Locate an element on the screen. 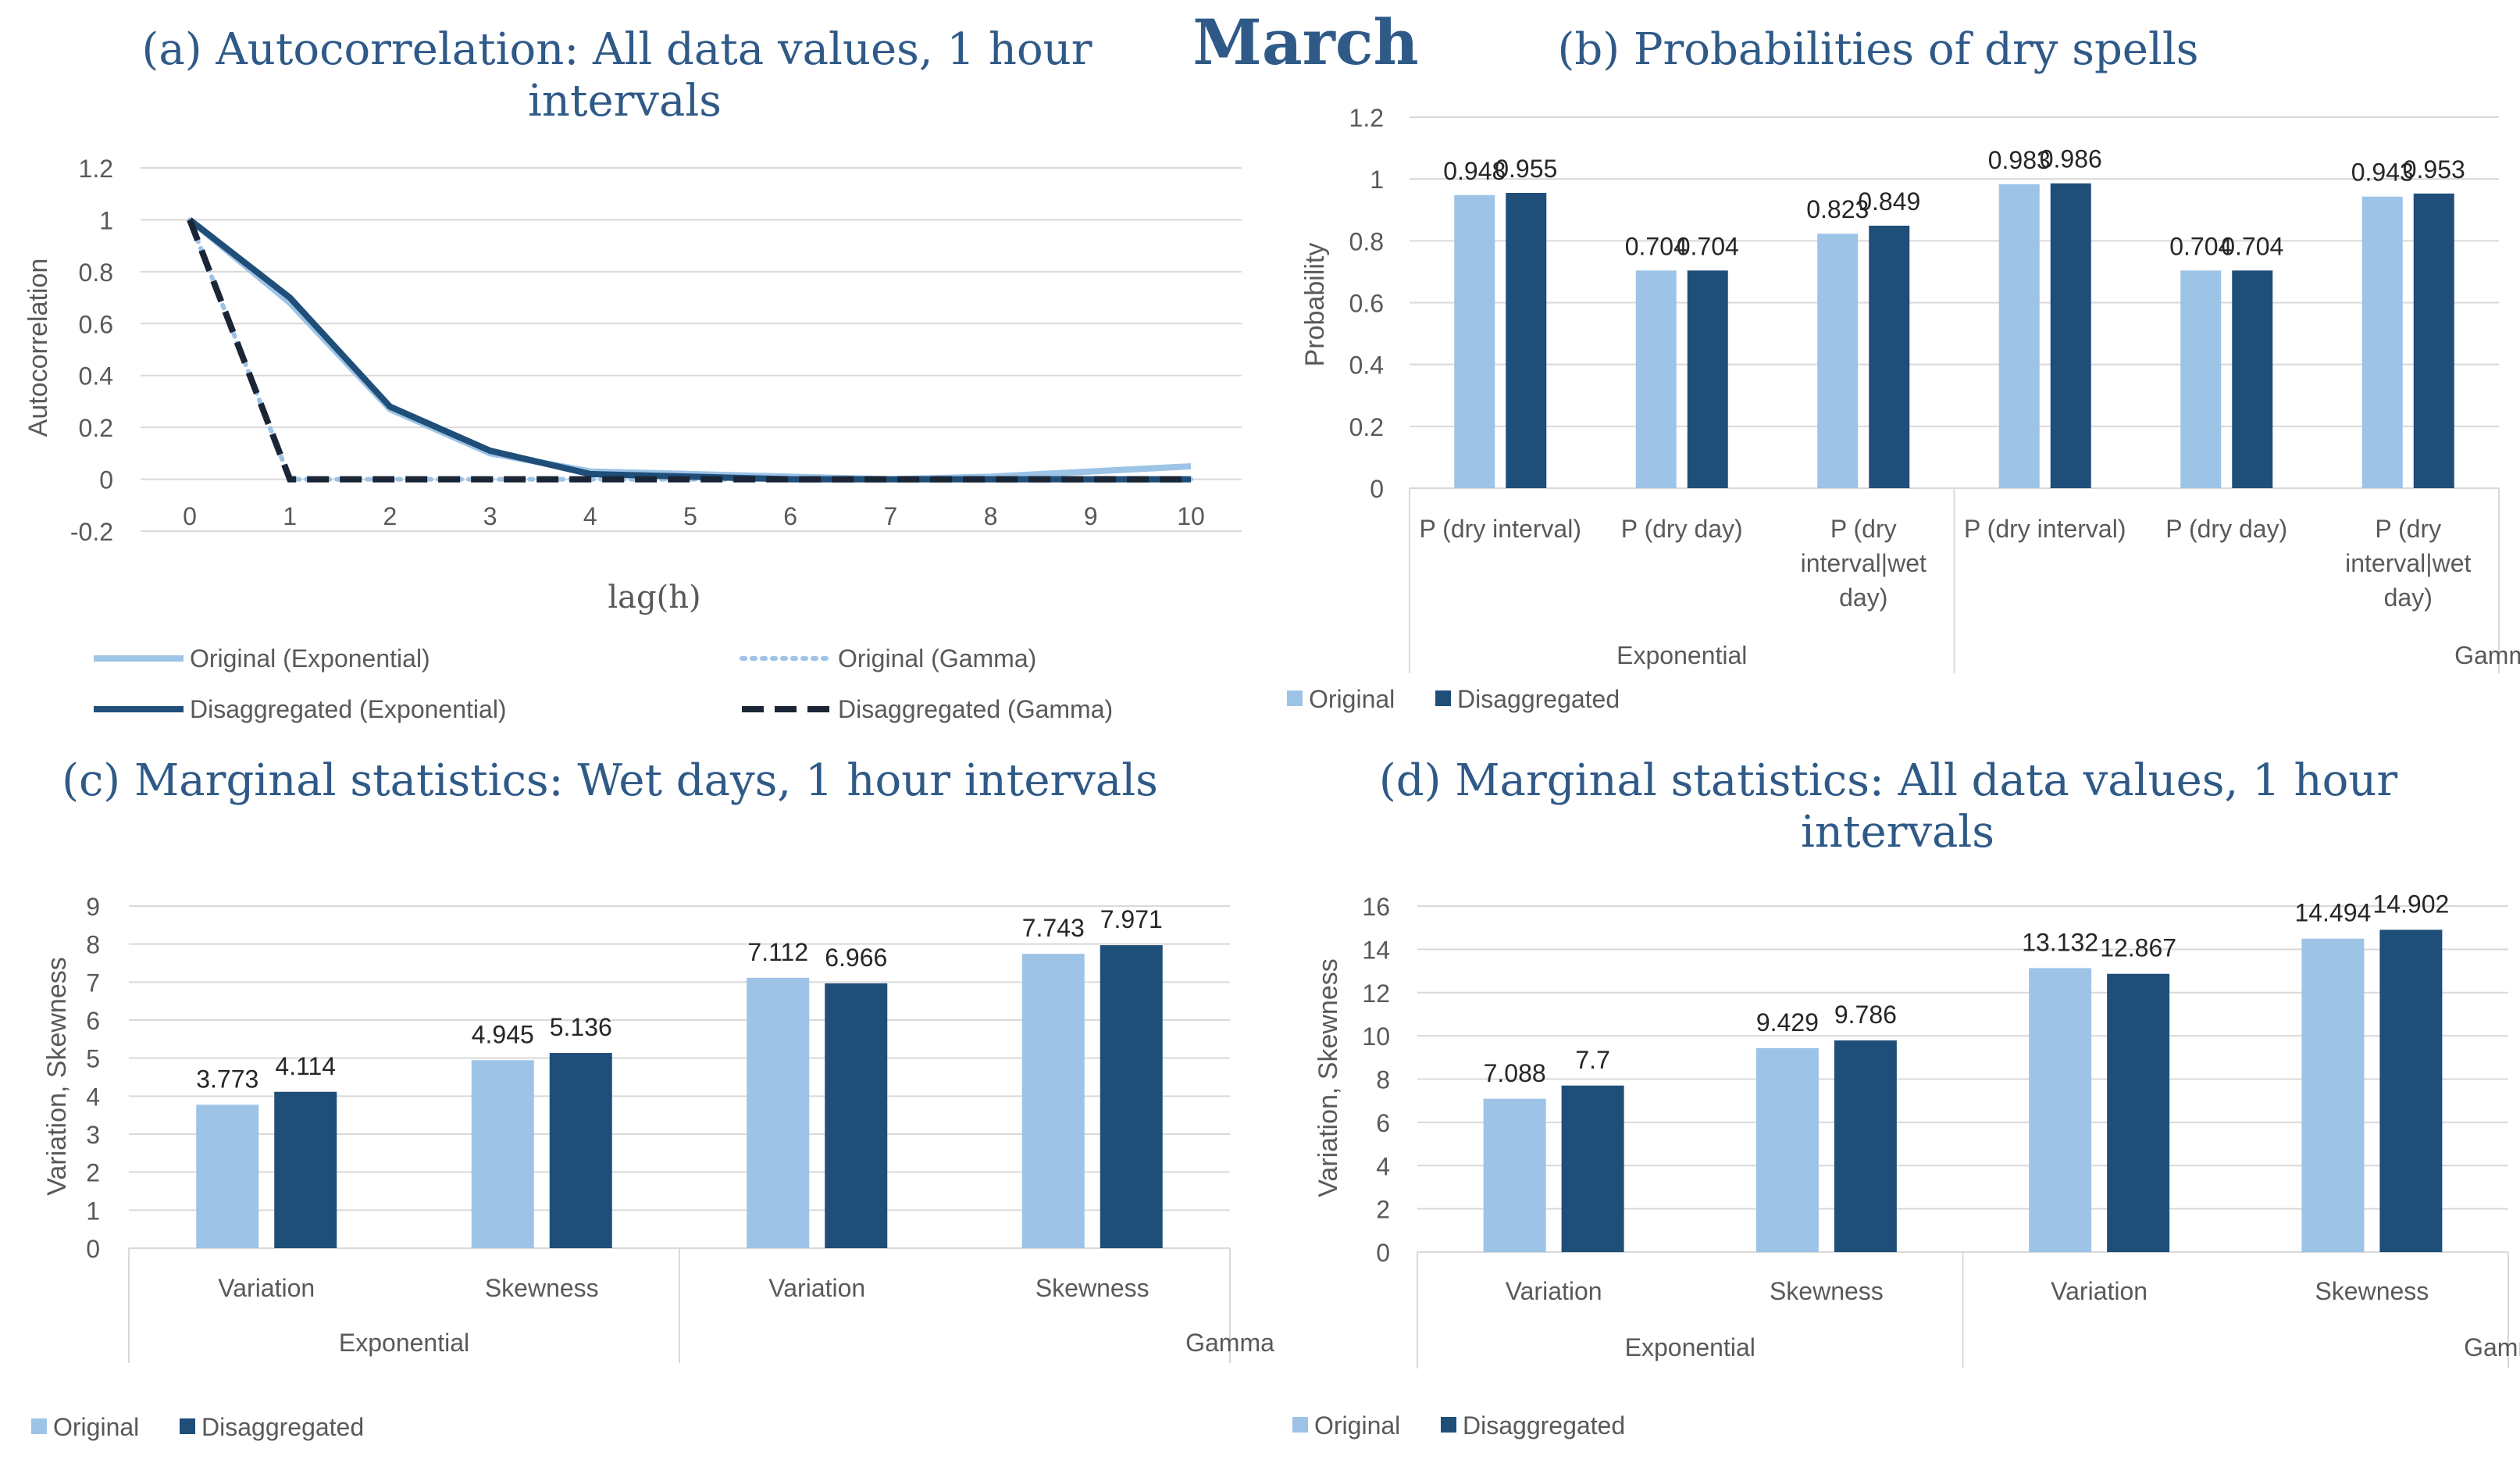 Image resolution: width=2520 pixels, height=1470 pixels. panel-c-y-tick-label: 4 is located at coordinates (93, 1097).